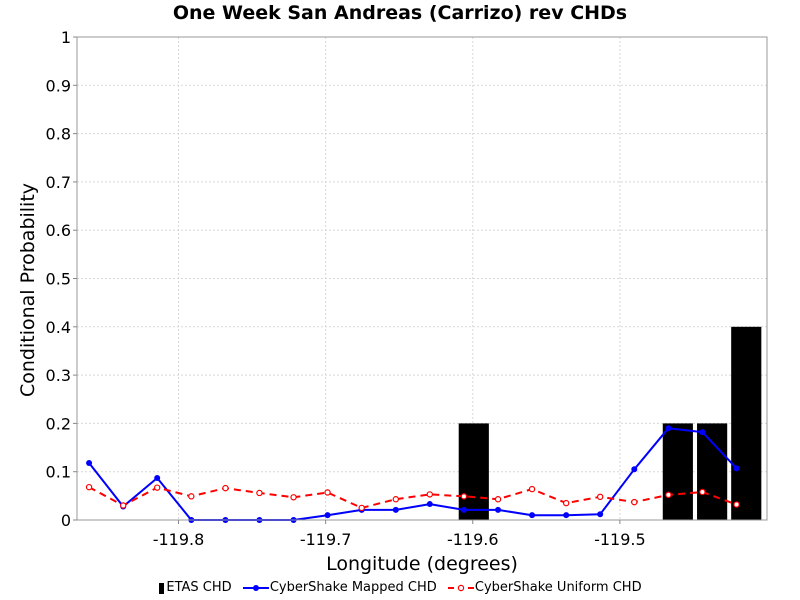  I want to click on legend-entry-uniform: CyberShake Uniform CHD, so click(544, 587).